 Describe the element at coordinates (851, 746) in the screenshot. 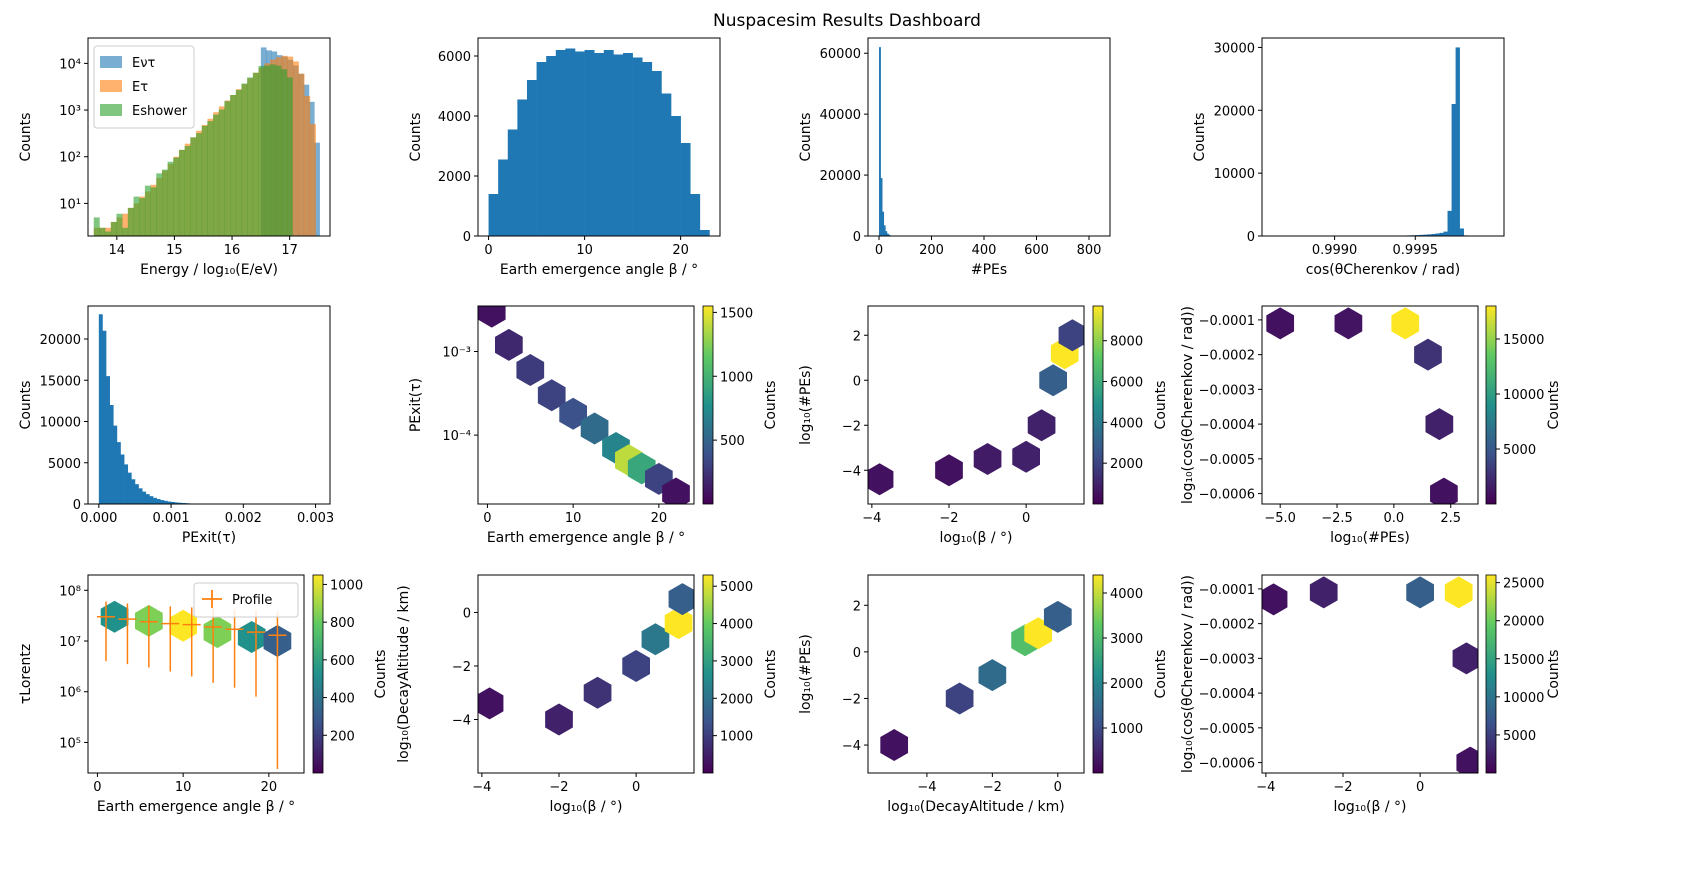

I see `ytick-label-decay_npe-3: −4` at that location.